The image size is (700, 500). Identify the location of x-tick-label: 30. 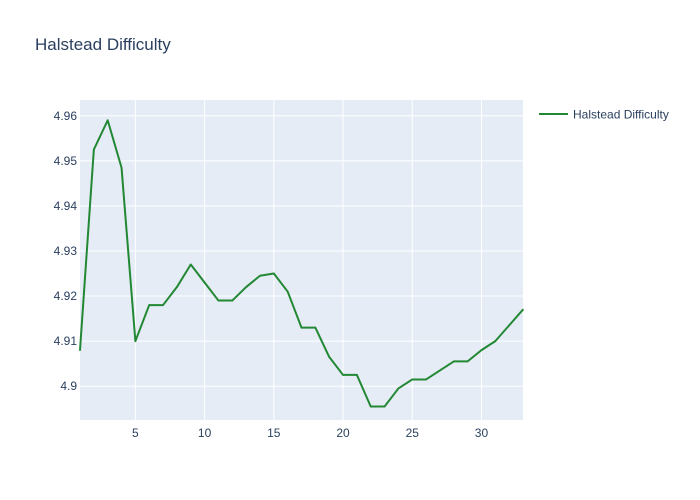
(482, 433).